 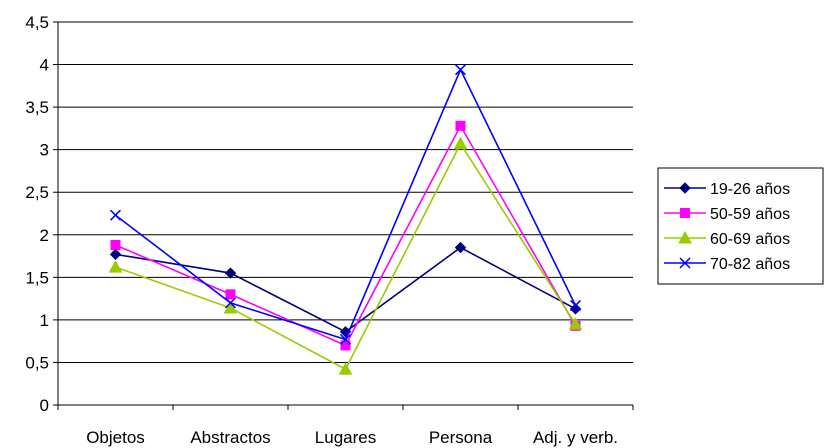 I want to click on series-line, so click(x=345, y=289).